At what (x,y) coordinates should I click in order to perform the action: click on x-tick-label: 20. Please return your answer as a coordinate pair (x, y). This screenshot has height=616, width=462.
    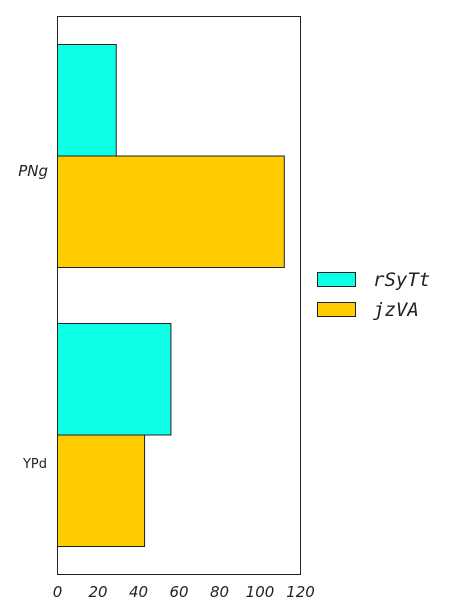
    Looking at the image, I should click on (97, 592).